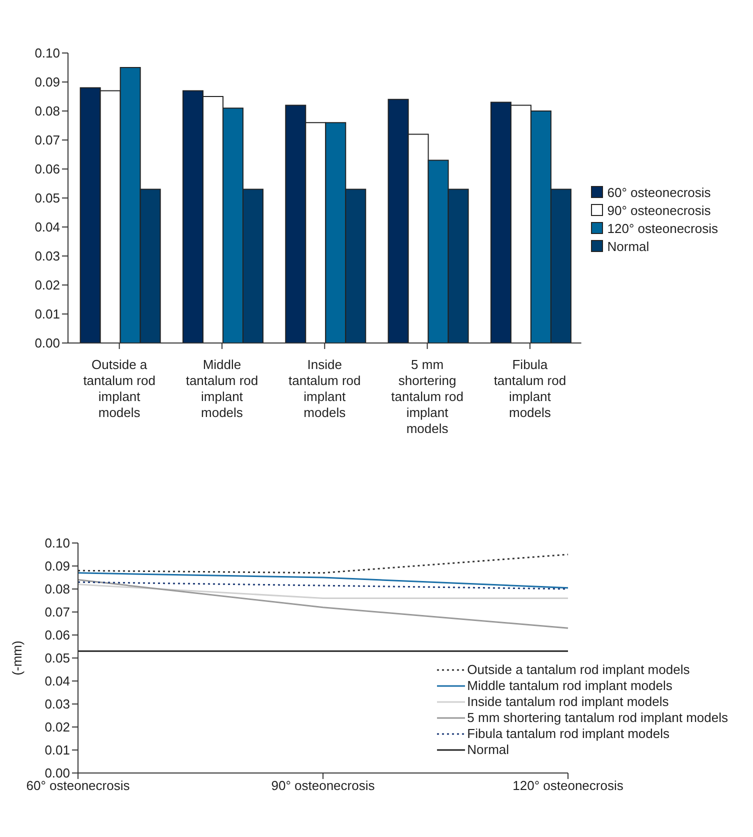  Describe the element at coordinates (222, 388) in the screenshot. I see `x-tick-label: Middle tantalum rod implant models` at that location.